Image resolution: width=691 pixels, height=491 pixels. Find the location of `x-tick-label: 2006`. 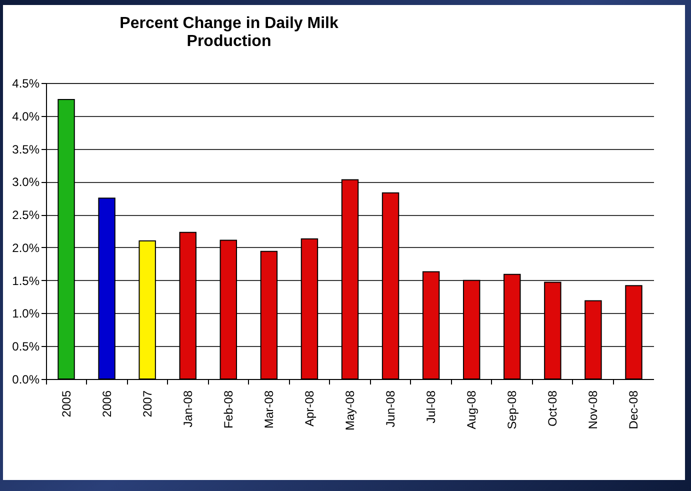

x-tick-label: 2006 is located at coordinates (107, 404).